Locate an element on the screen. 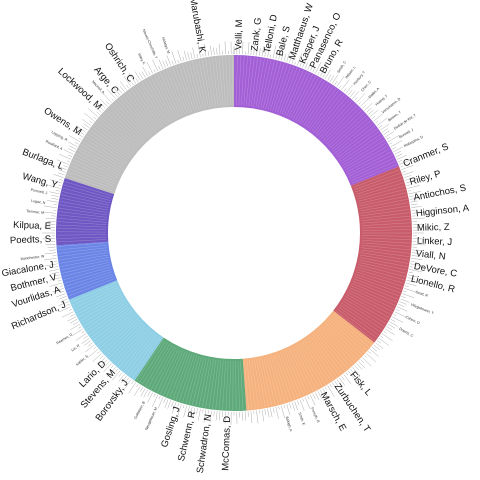  major-author-label: Poedts, S is located at coordinates (31, 240).